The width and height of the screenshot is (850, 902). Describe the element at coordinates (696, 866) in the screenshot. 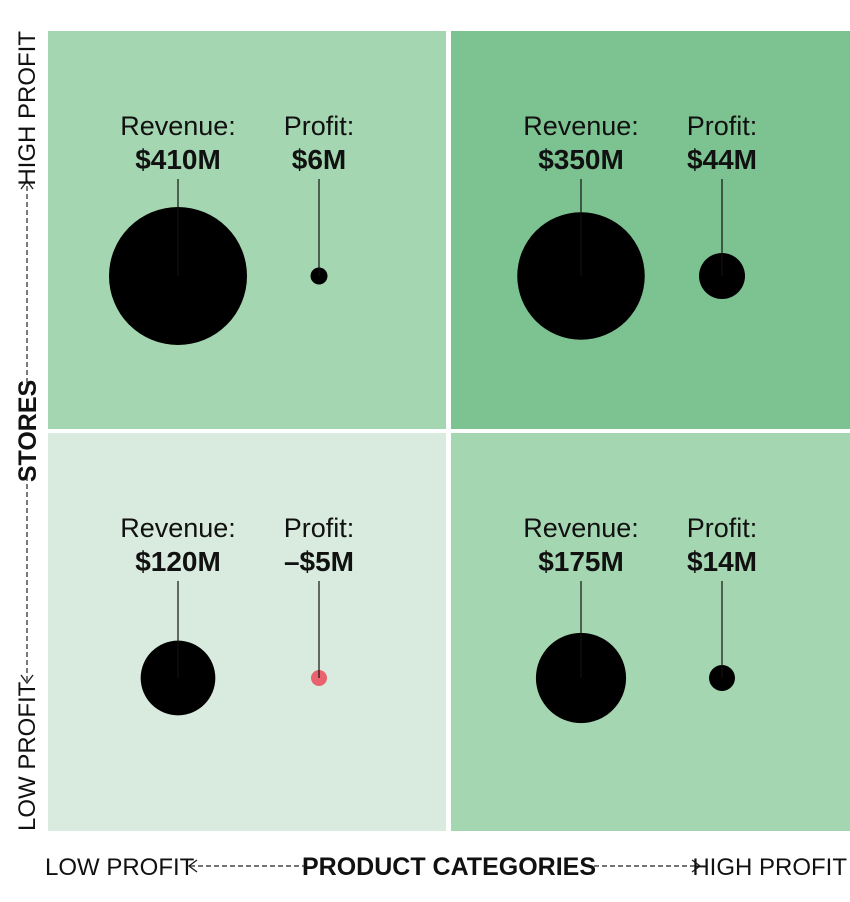

I see `x-axis-right-arrowhead` at that location.